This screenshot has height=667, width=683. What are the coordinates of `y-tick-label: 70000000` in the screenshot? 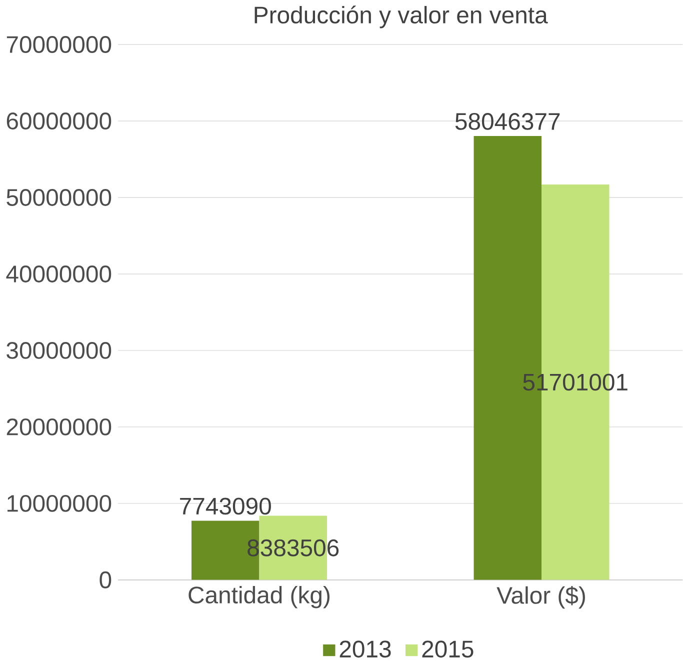 It's located at (59, 45).